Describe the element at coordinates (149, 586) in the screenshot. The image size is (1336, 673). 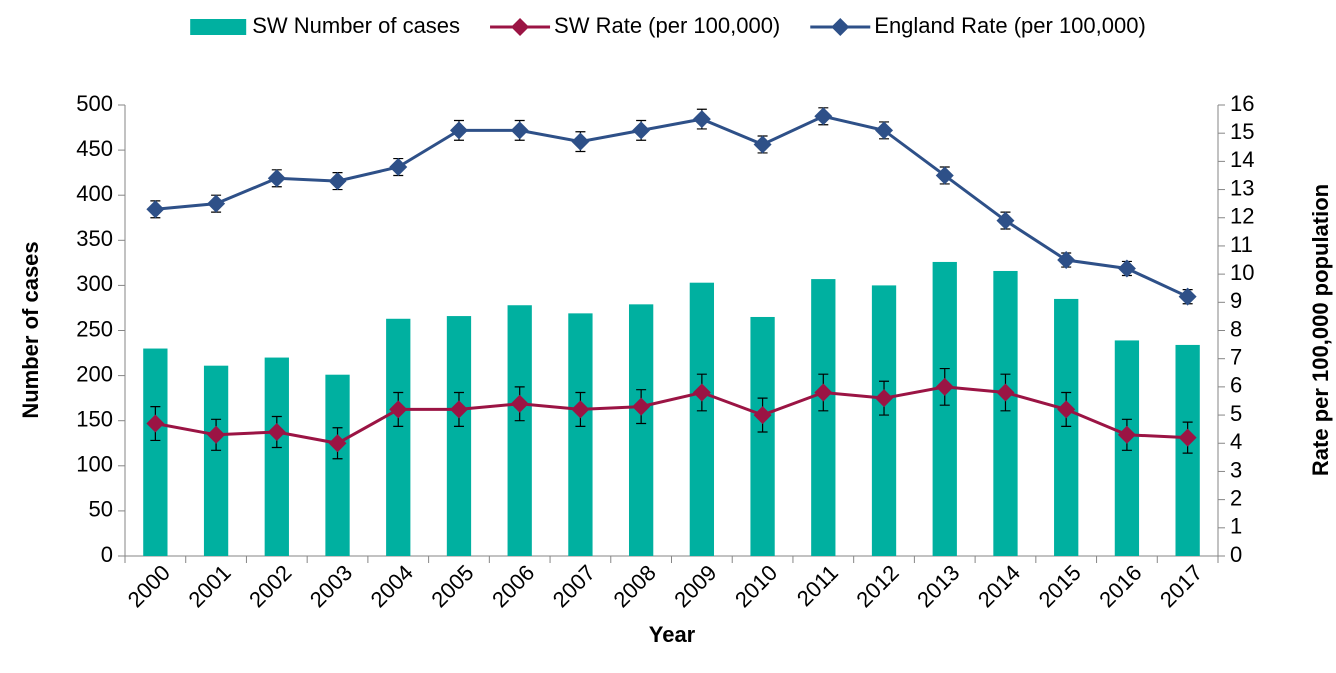
I see `x-tick-label: 2000` at that location.